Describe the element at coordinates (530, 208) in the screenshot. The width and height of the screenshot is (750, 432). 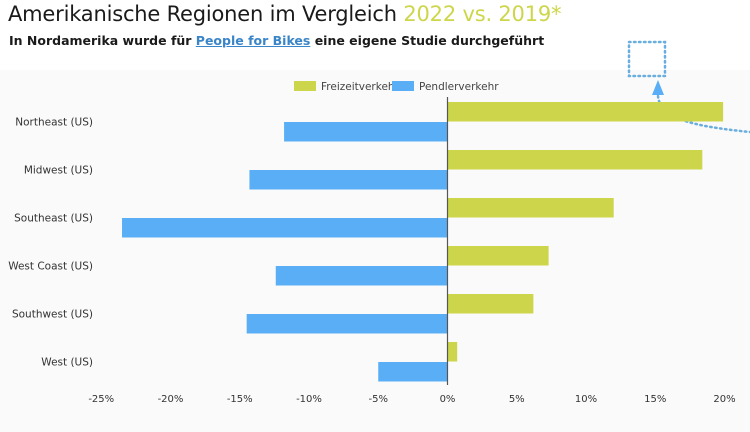
I see `bar-freizeit-southeast-us` at that location.